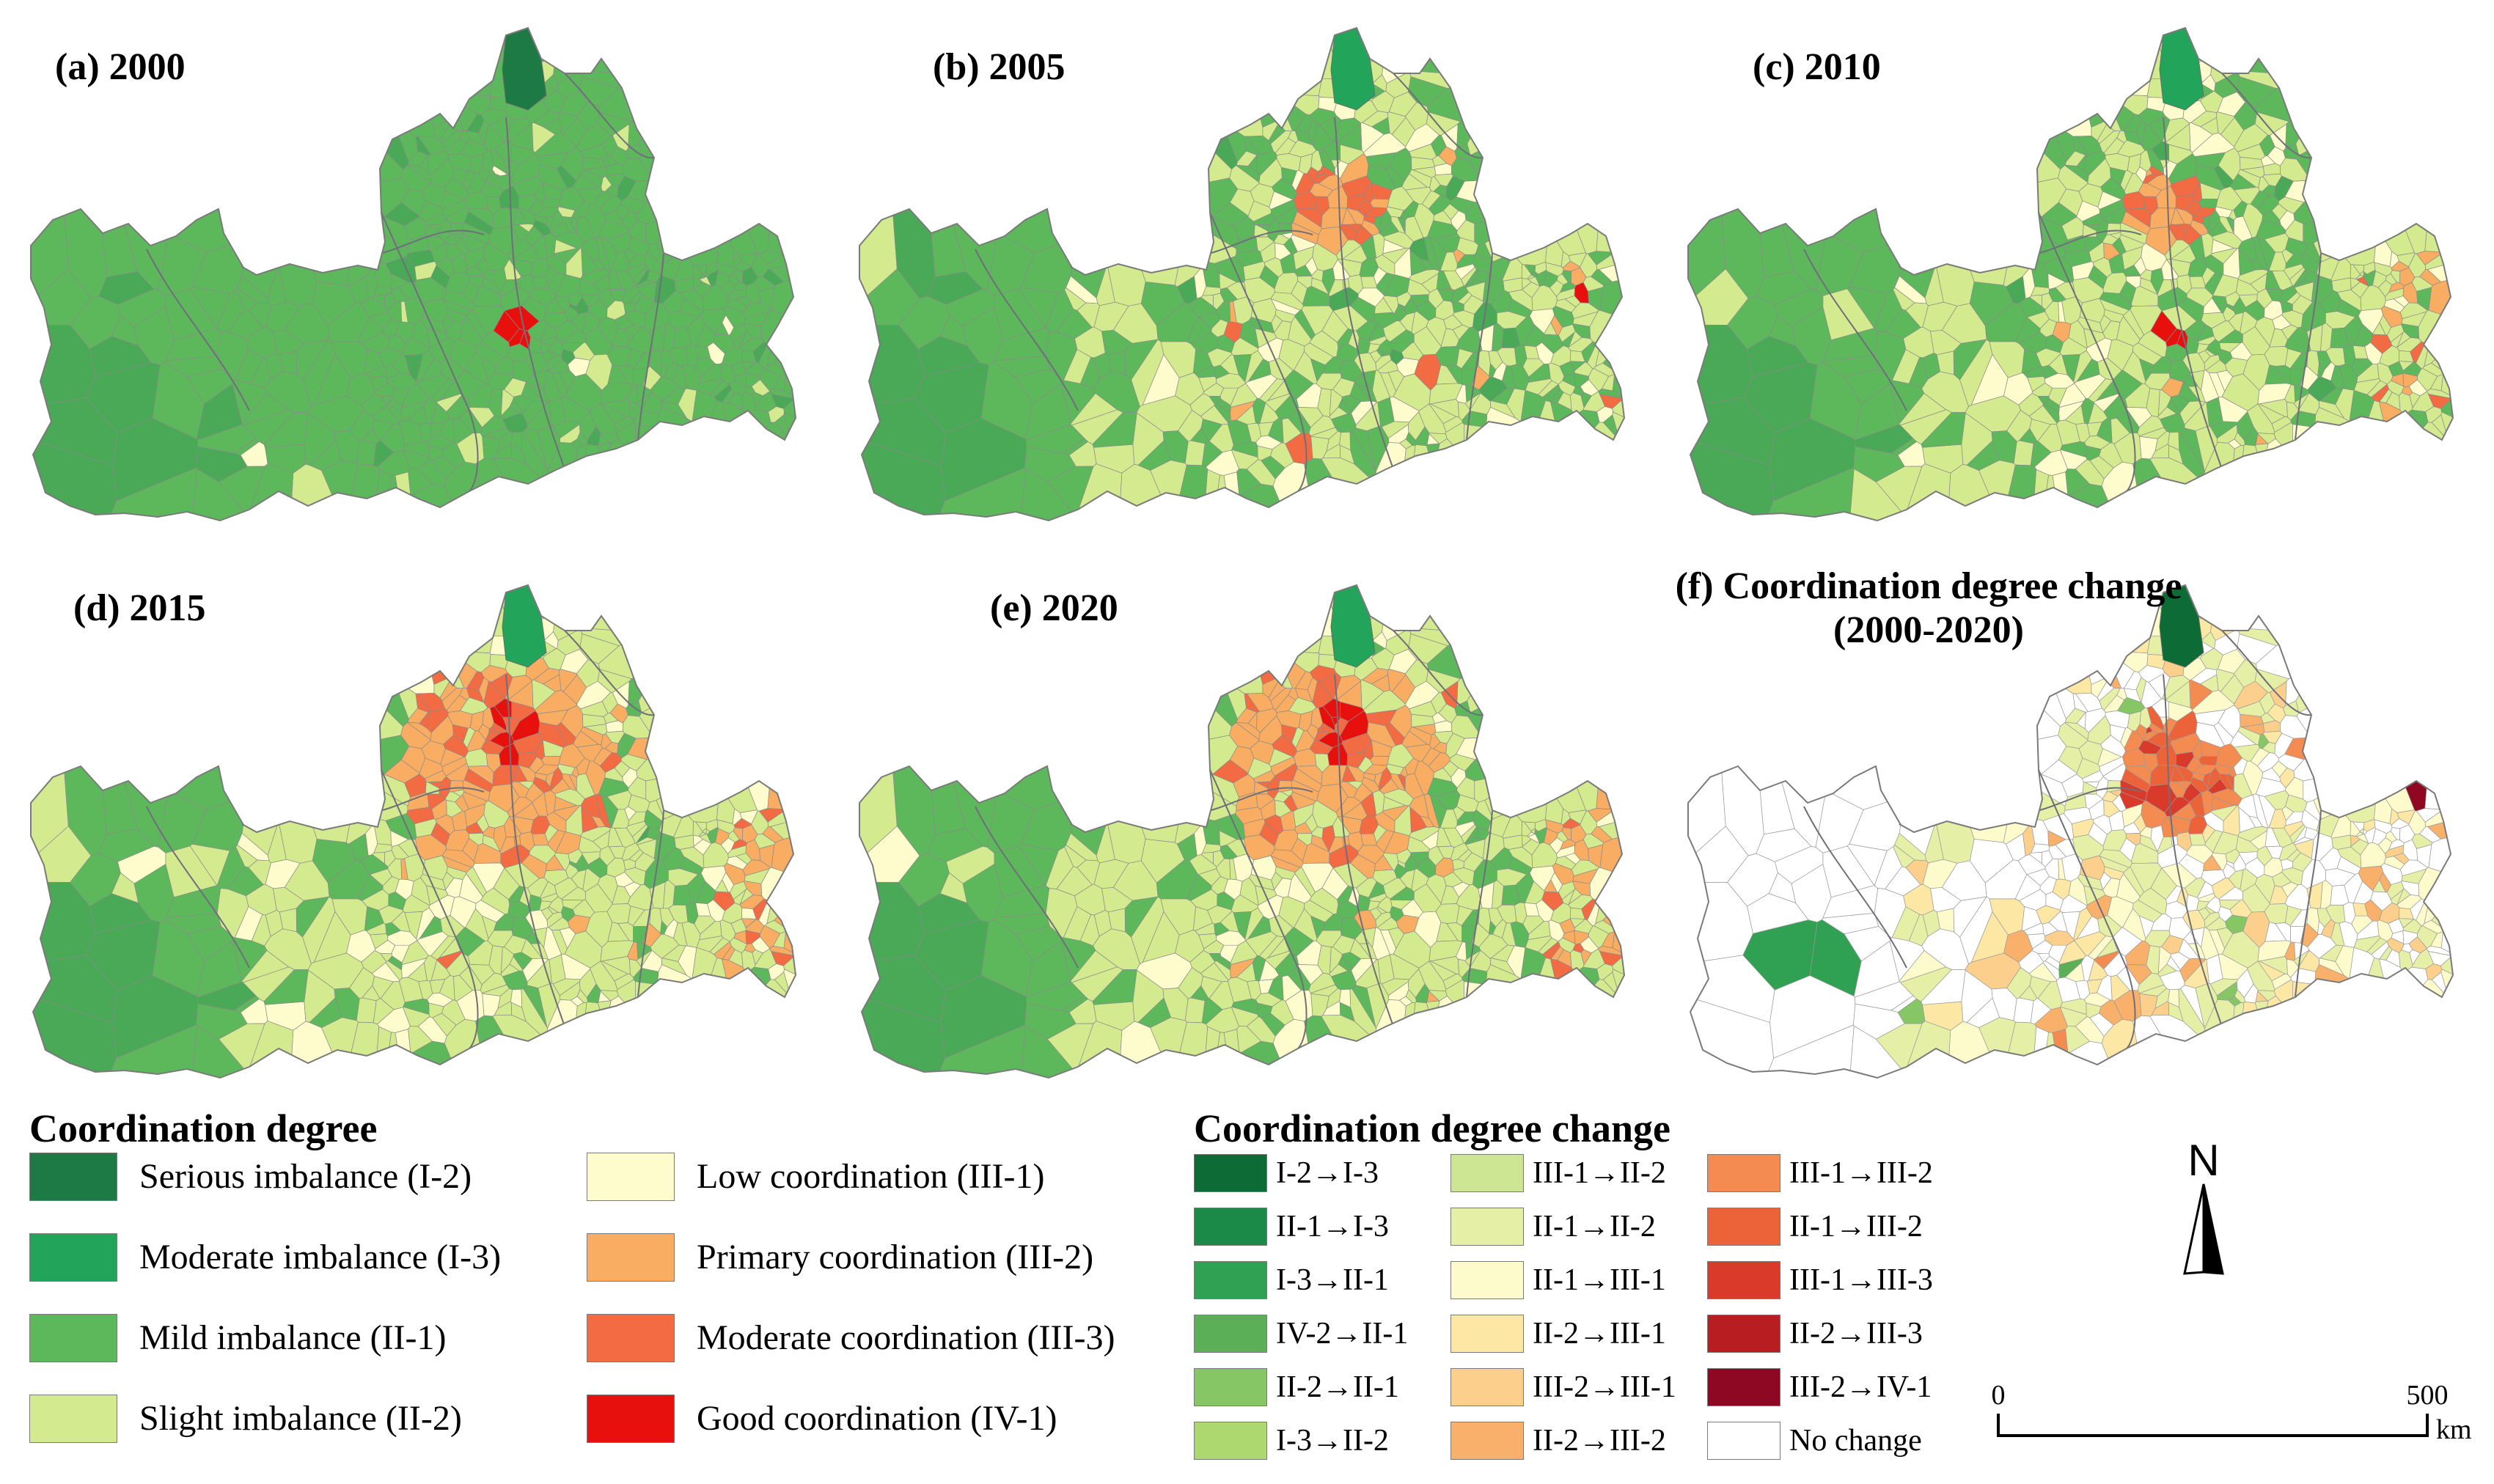  I want to click on legend-label: II-2→III-3, so click(1856, 1334).